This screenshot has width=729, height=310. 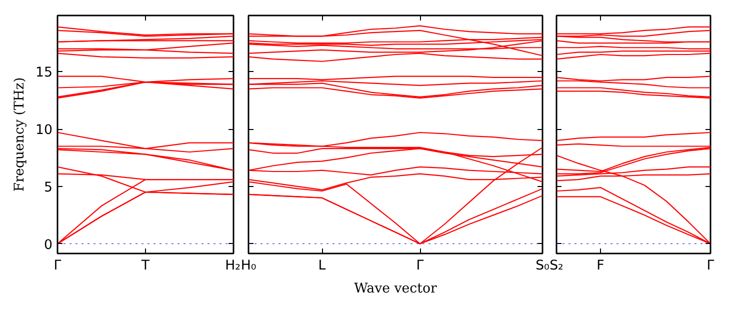 I want to click on x-axis-title: Wave vector, so click(x=396, y=289).